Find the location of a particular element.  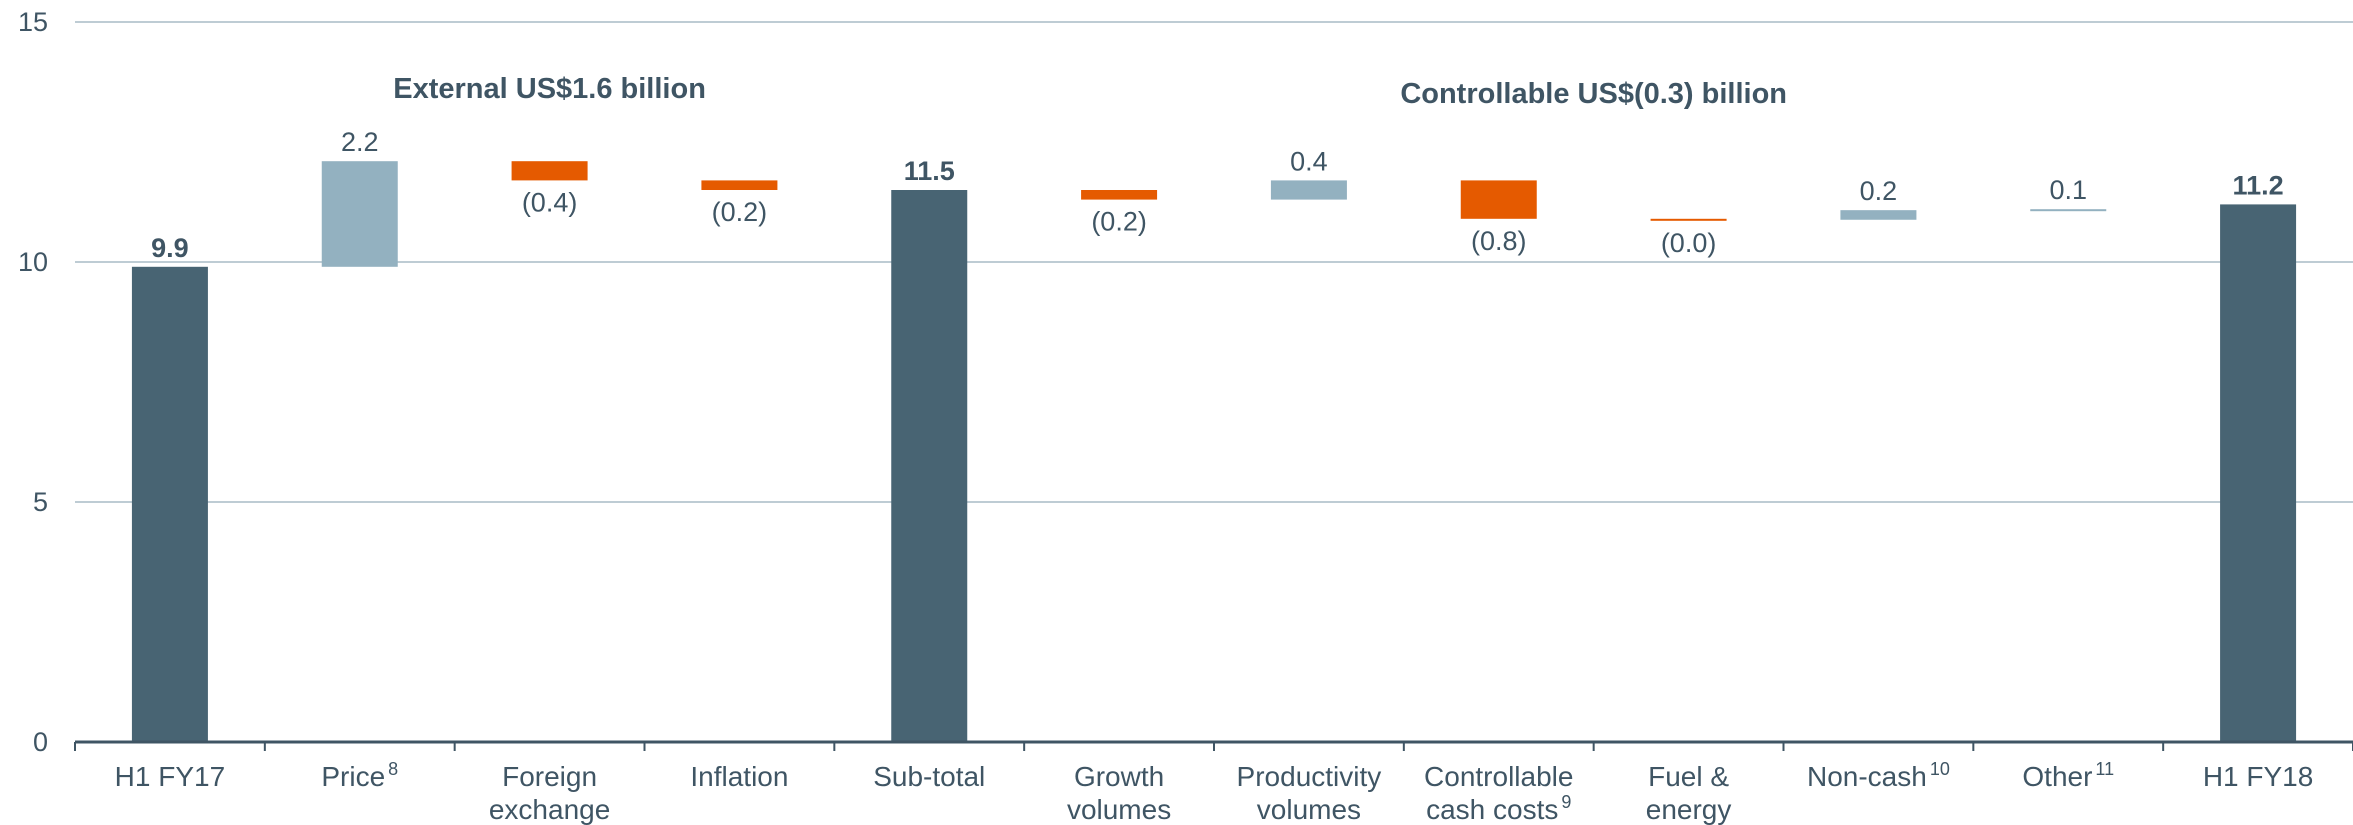

category-label-productivity-volumes-line-1: Productivity is located at coordinates (1309, 776).